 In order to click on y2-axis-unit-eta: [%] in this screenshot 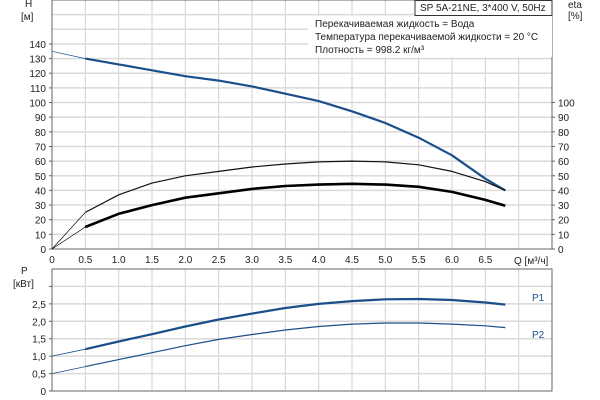, I will do `click(575, 16)`.